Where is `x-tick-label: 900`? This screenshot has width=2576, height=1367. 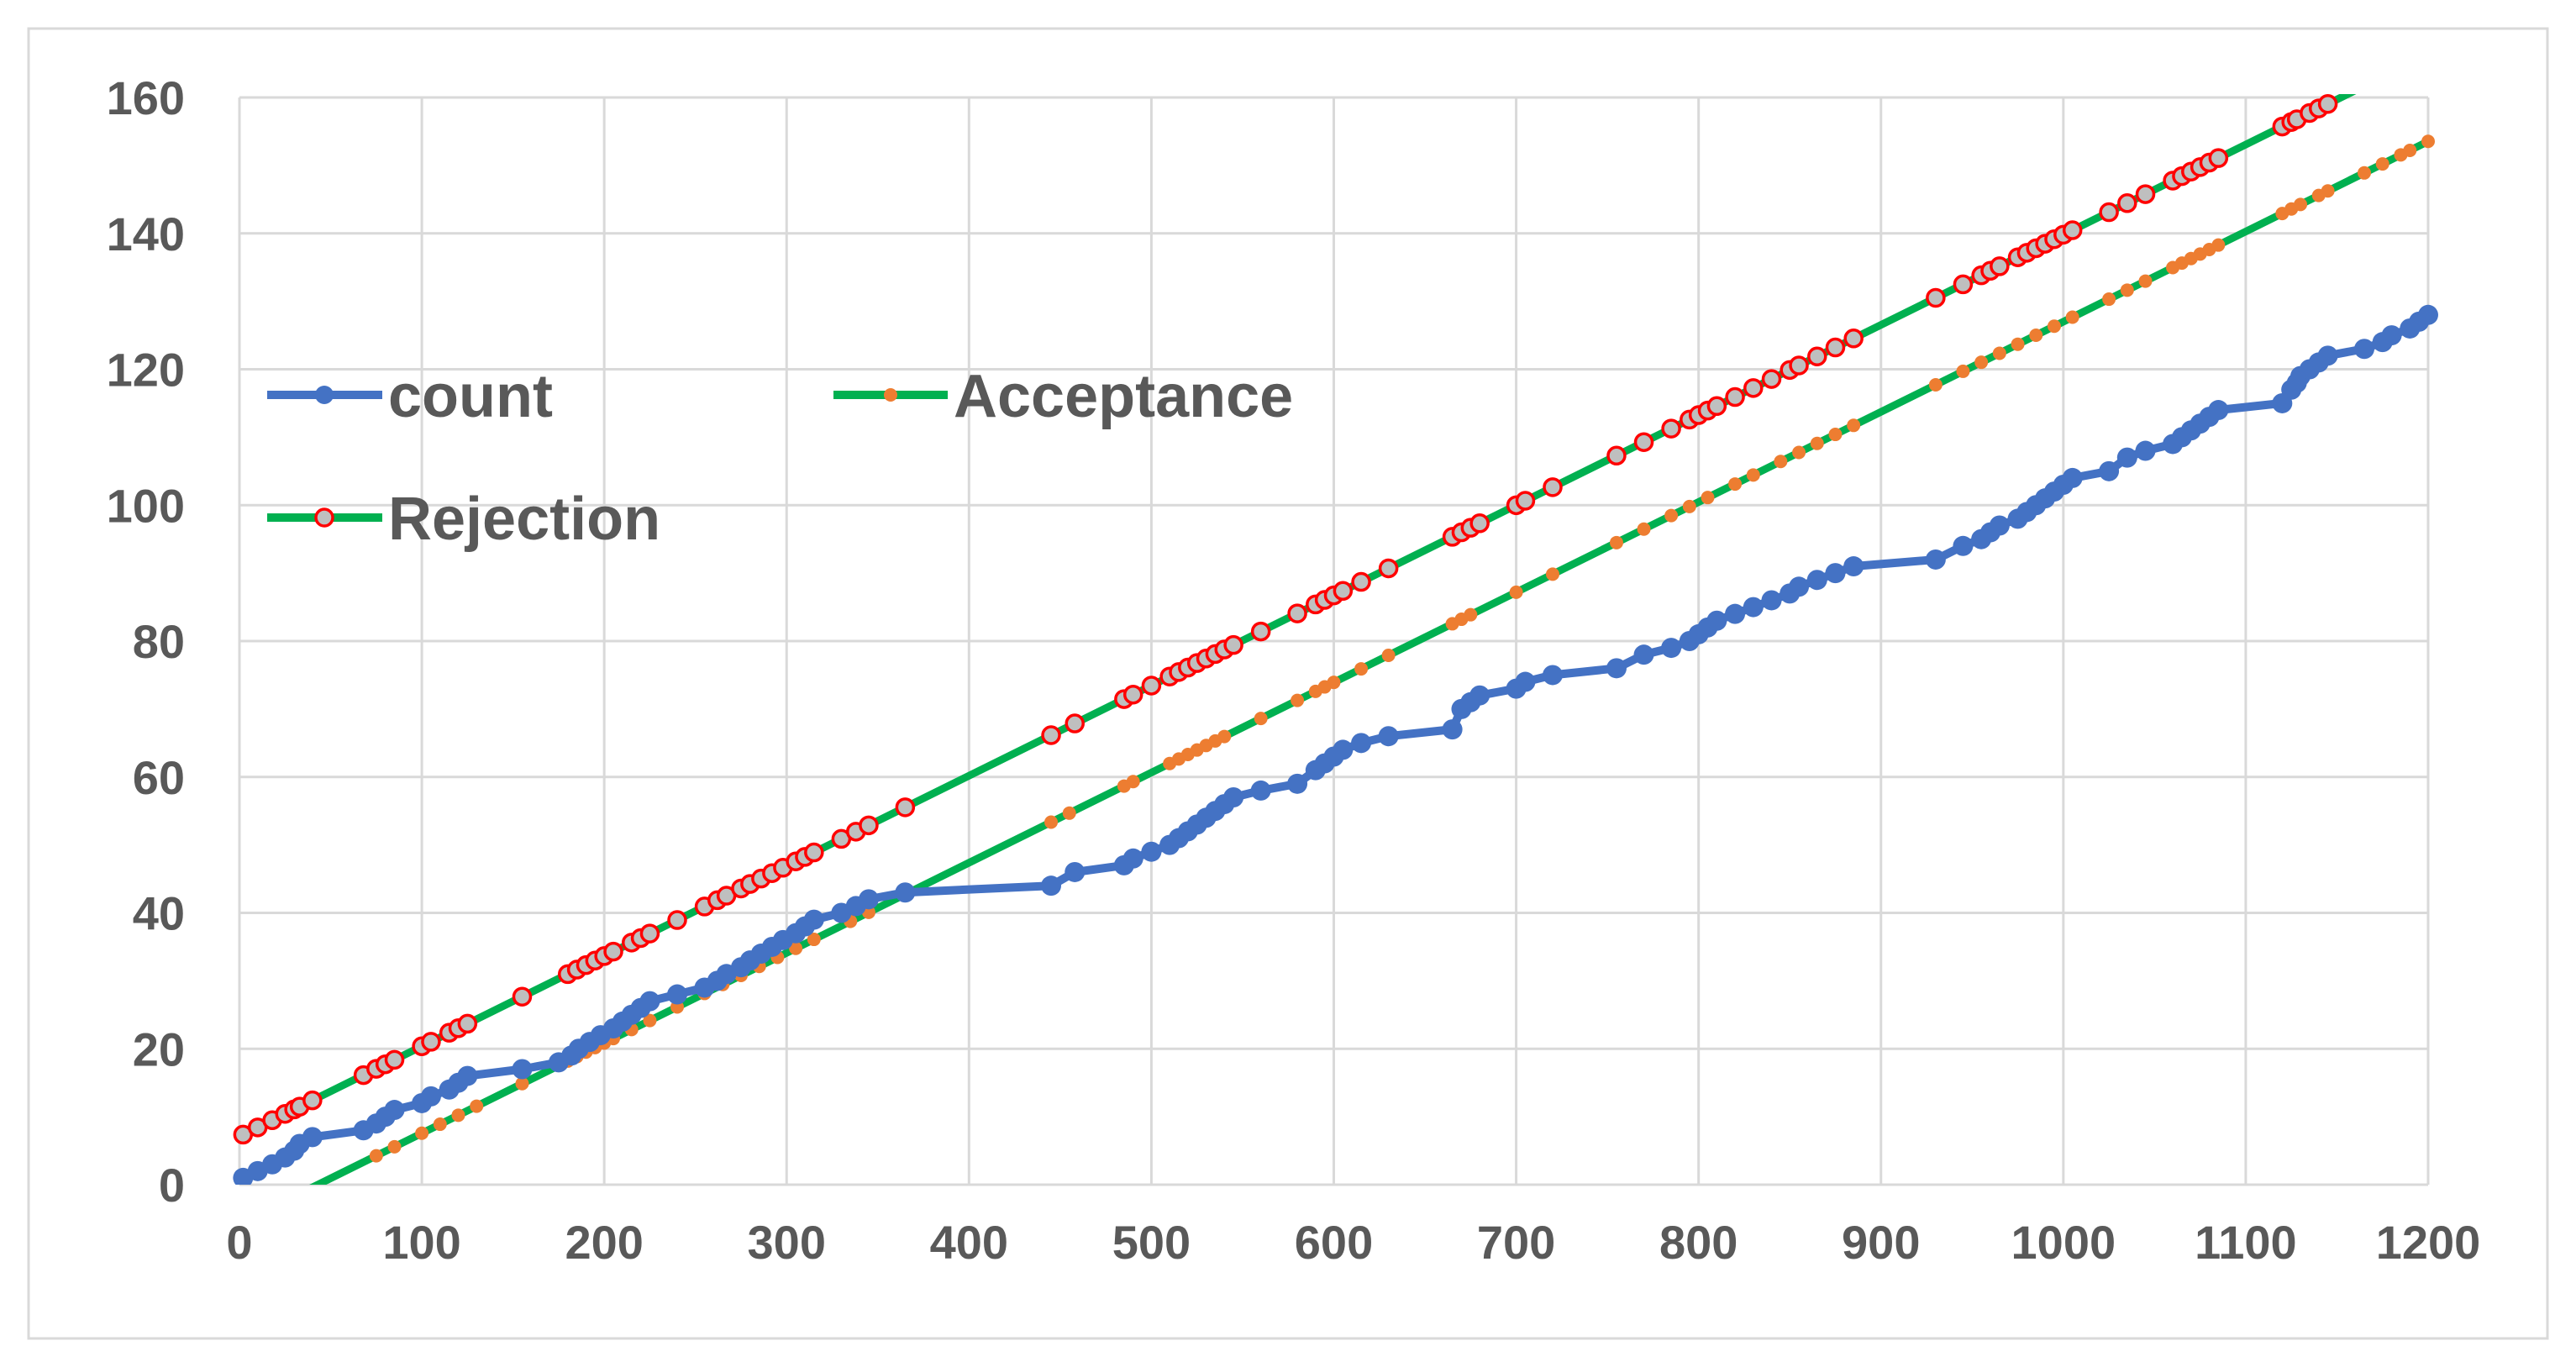 x-tick-label: 900 is located at coordinates (1881, 1242).